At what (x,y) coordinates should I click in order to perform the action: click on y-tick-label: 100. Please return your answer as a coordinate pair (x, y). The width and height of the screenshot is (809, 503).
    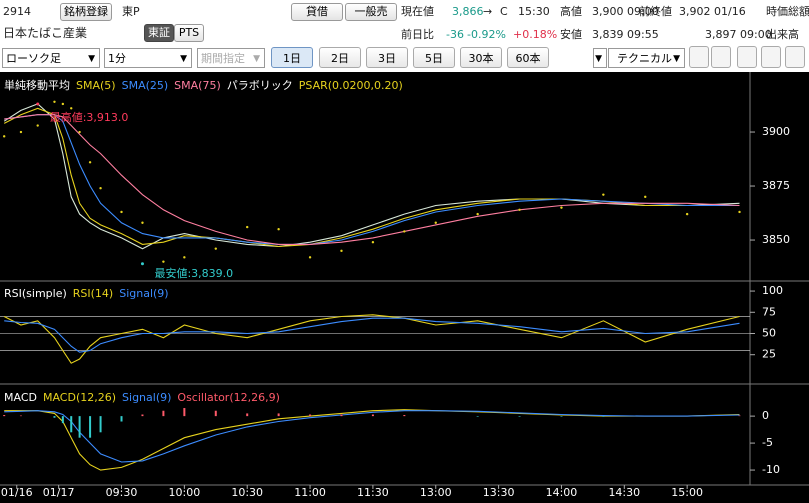
    Looking at the image, I should click on (772, 290).